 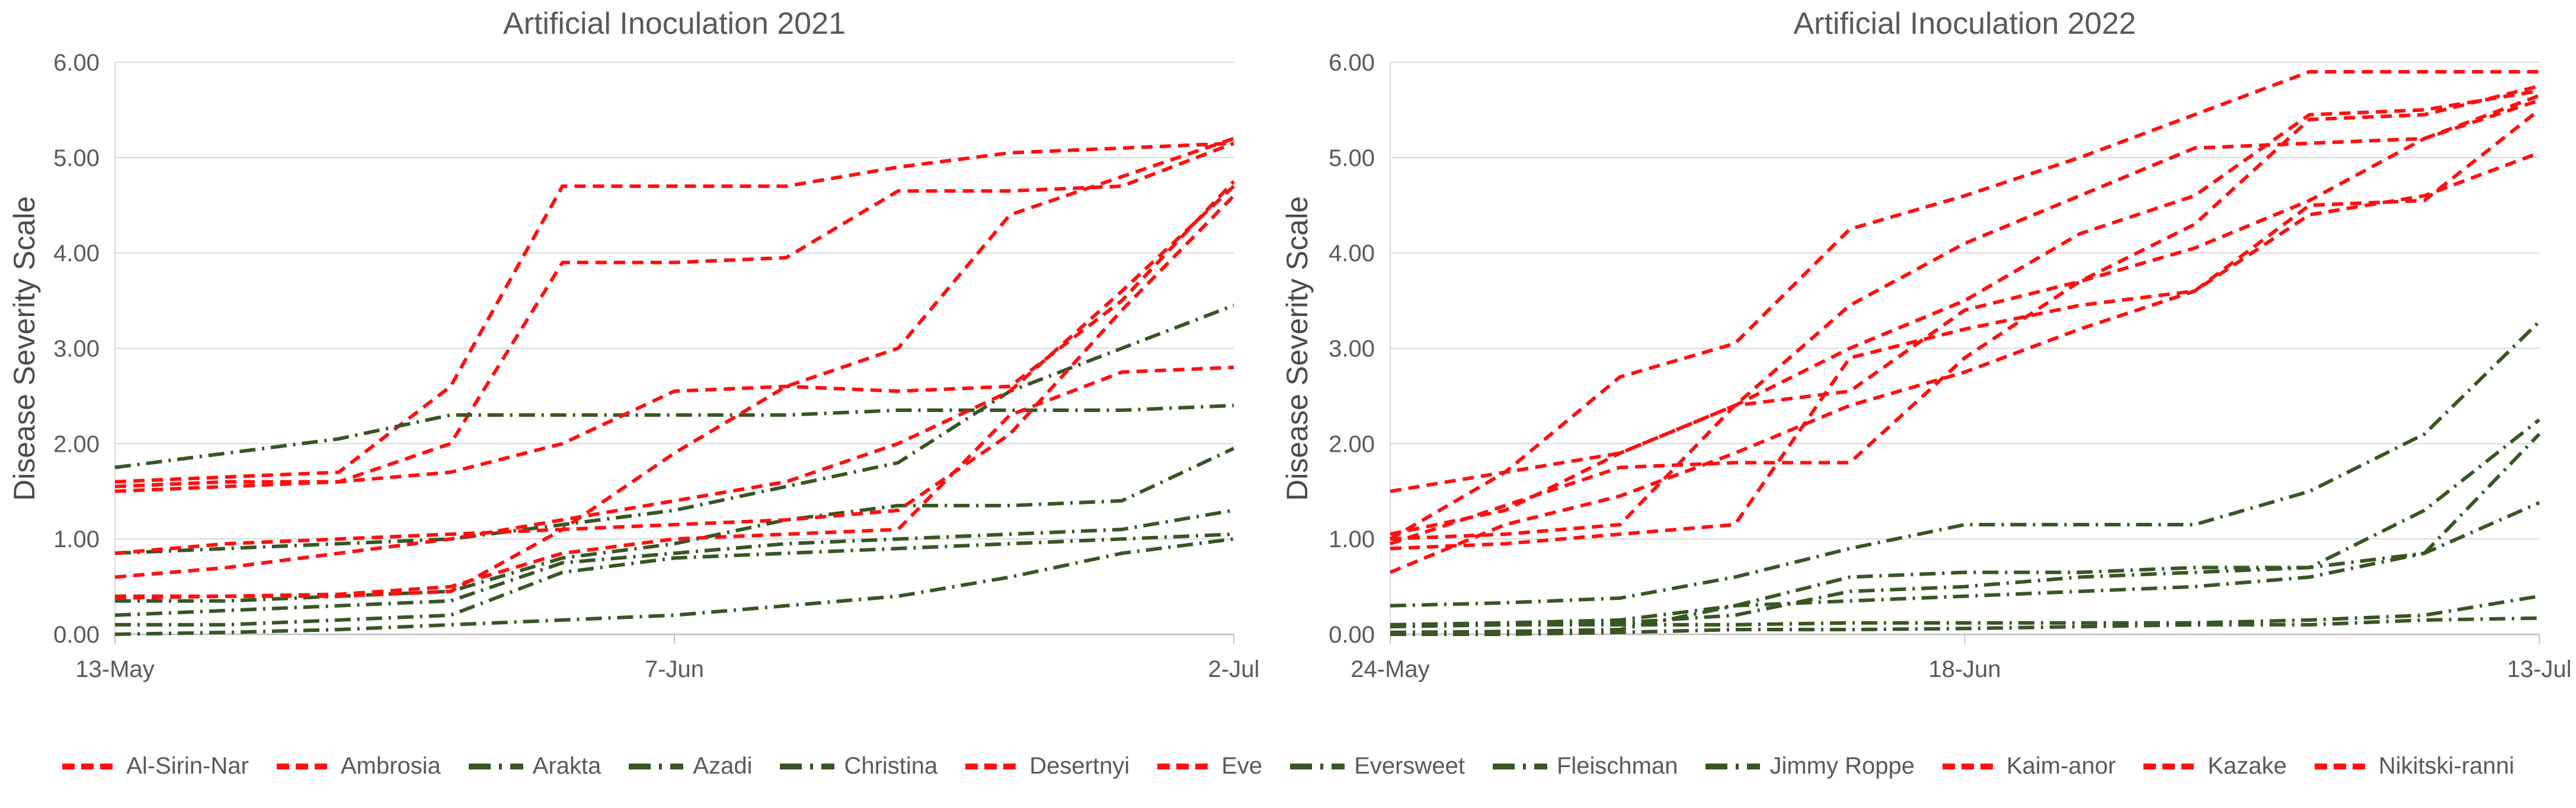 I want to click on legend-item-kaim-anor: Kaim-anor, so click(x=2029, y=766).